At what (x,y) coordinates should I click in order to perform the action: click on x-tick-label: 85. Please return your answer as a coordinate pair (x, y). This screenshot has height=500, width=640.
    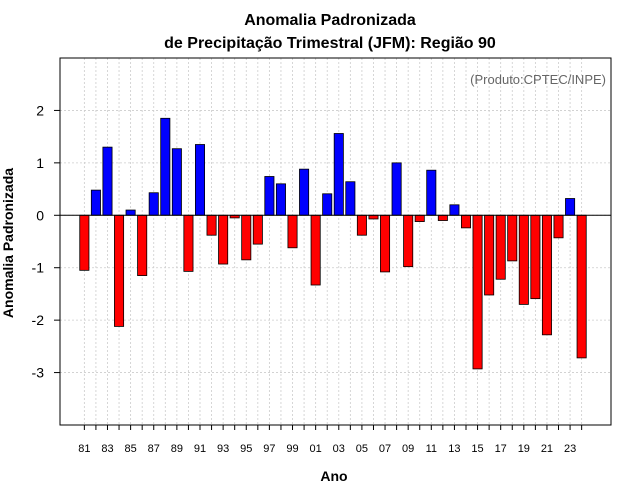
    Looking at the image, I should click on (130, 449).